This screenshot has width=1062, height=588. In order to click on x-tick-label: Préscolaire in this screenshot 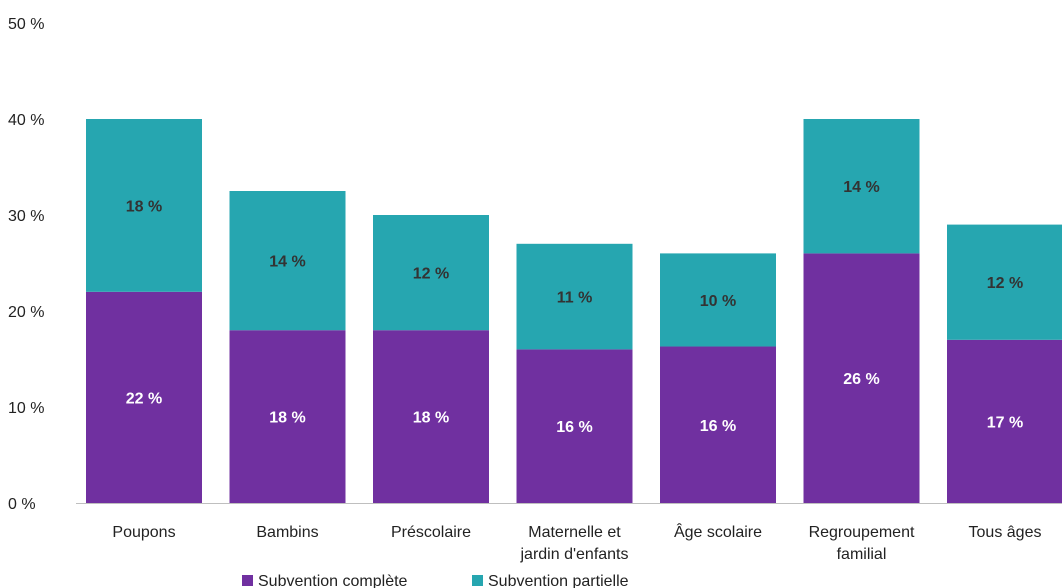, I will do `click(431, 532)`.